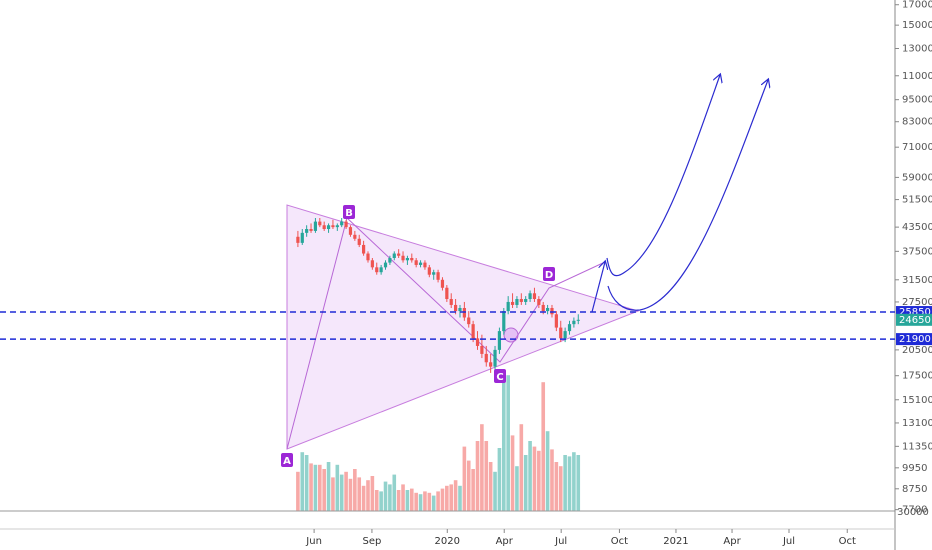  What do you see at coordinates (917, 100) in the screenshot?
I see `y-tick-label: 95000` at bounding box center [917, 100].